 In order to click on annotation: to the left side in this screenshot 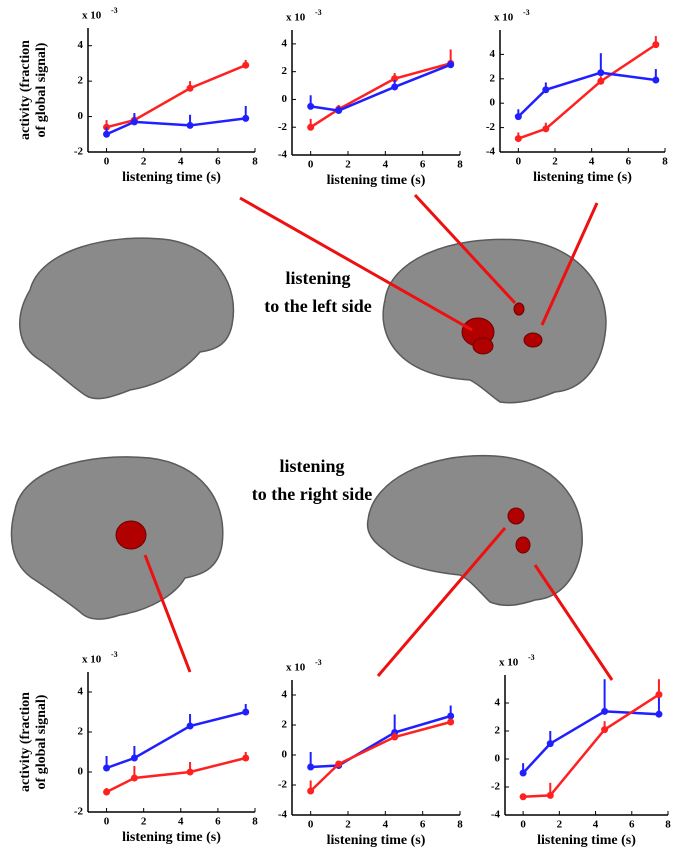, I will do `click(317, 306)`.